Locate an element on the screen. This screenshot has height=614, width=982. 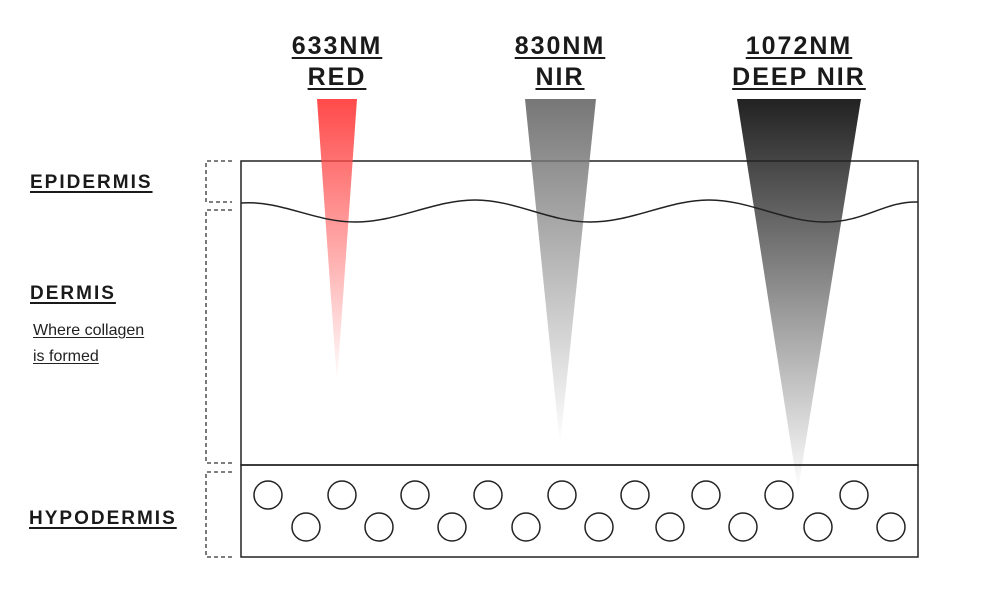
dermis-note-line-2: is formed is located at coordinates (66, 356).